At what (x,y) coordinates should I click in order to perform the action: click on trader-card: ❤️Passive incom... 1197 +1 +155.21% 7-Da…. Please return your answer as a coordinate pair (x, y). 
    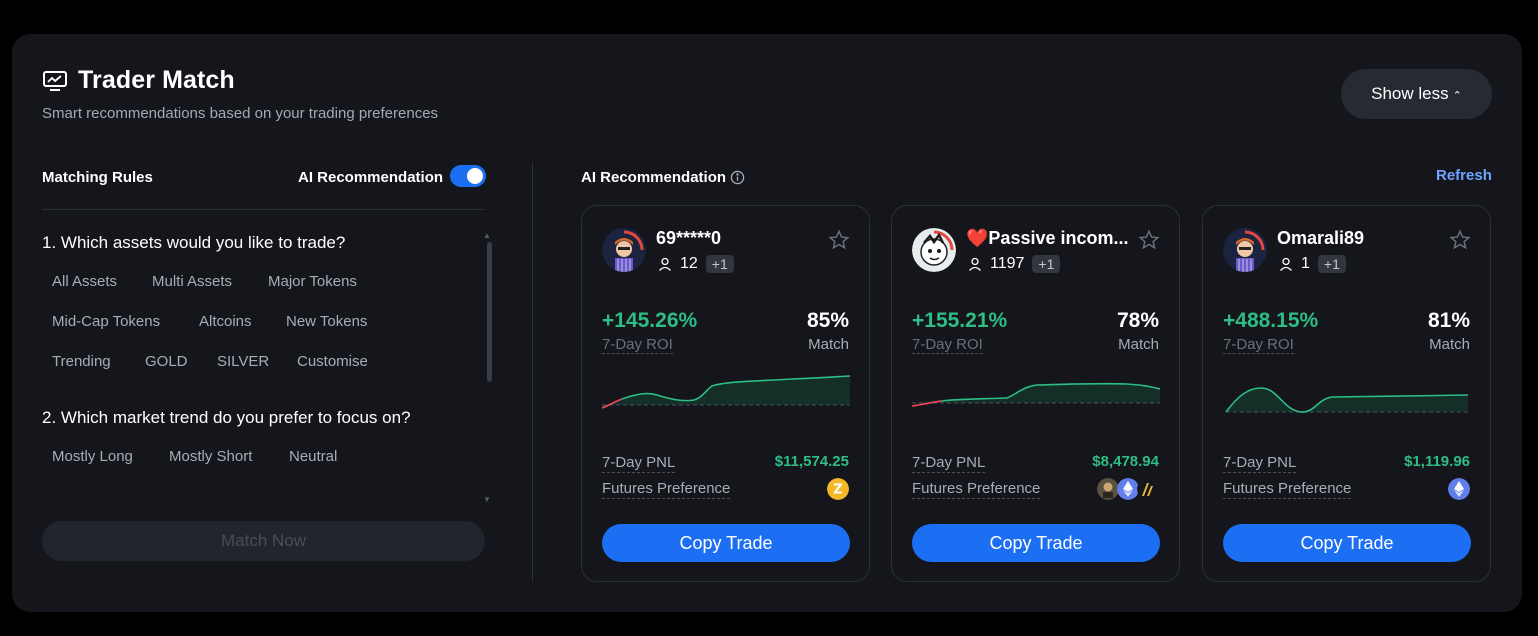
    Looking at the image, I should click on (1035, 393).